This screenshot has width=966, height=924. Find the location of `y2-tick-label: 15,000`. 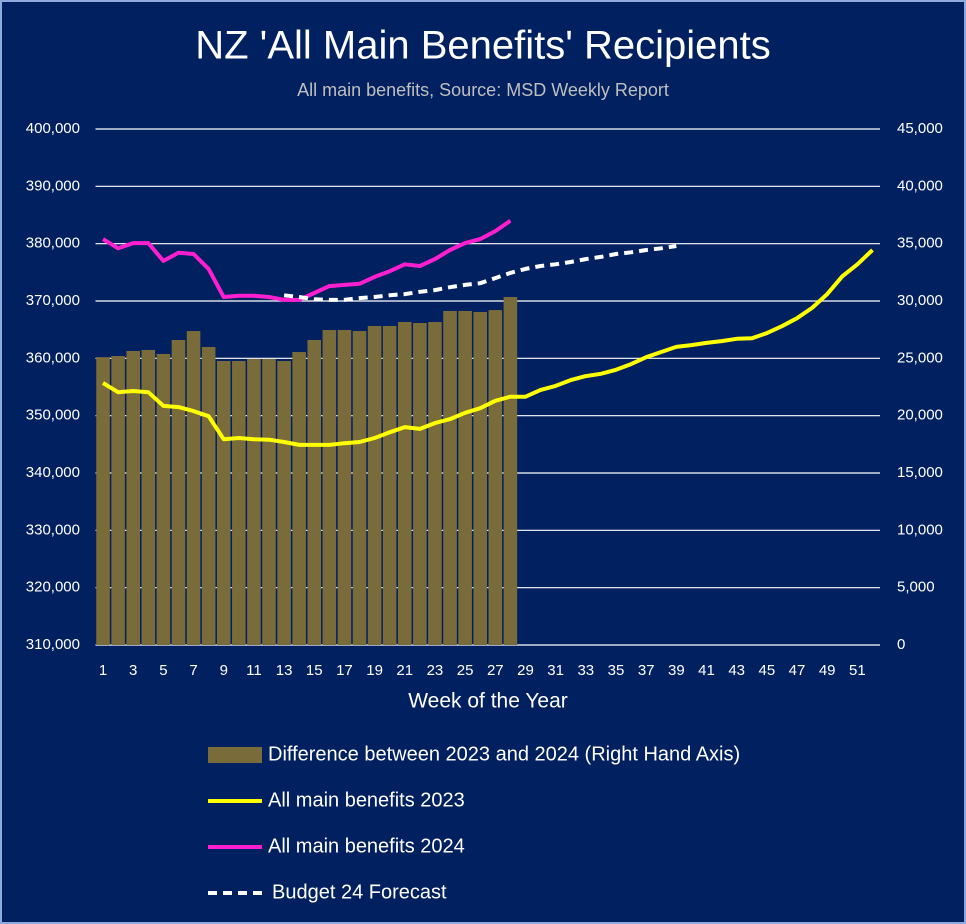

y2-tick-label: 15,000 is located at coordinates (920, 472).